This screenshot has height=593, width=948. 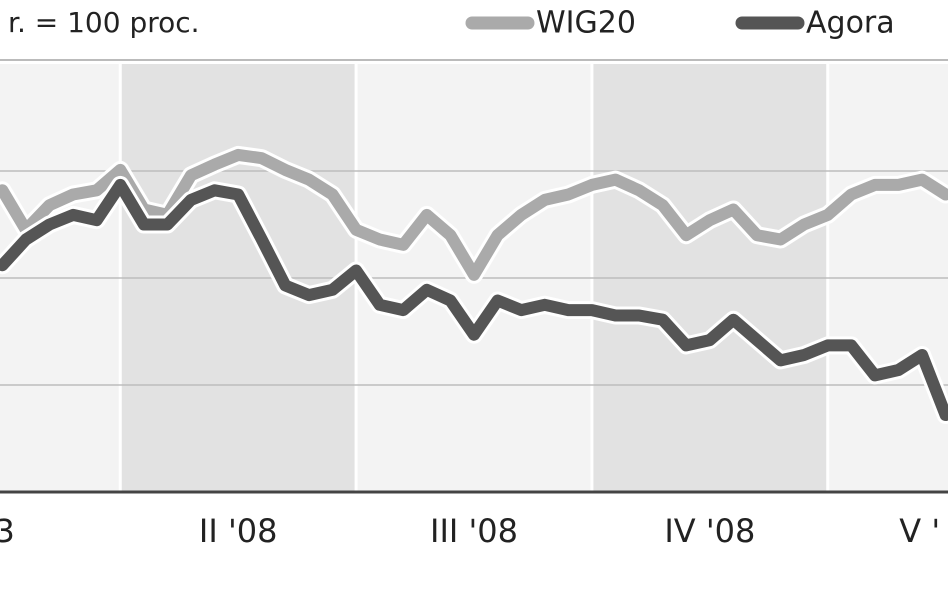 I want to click on legend-label: WIG20, so click(x=586, y=23).